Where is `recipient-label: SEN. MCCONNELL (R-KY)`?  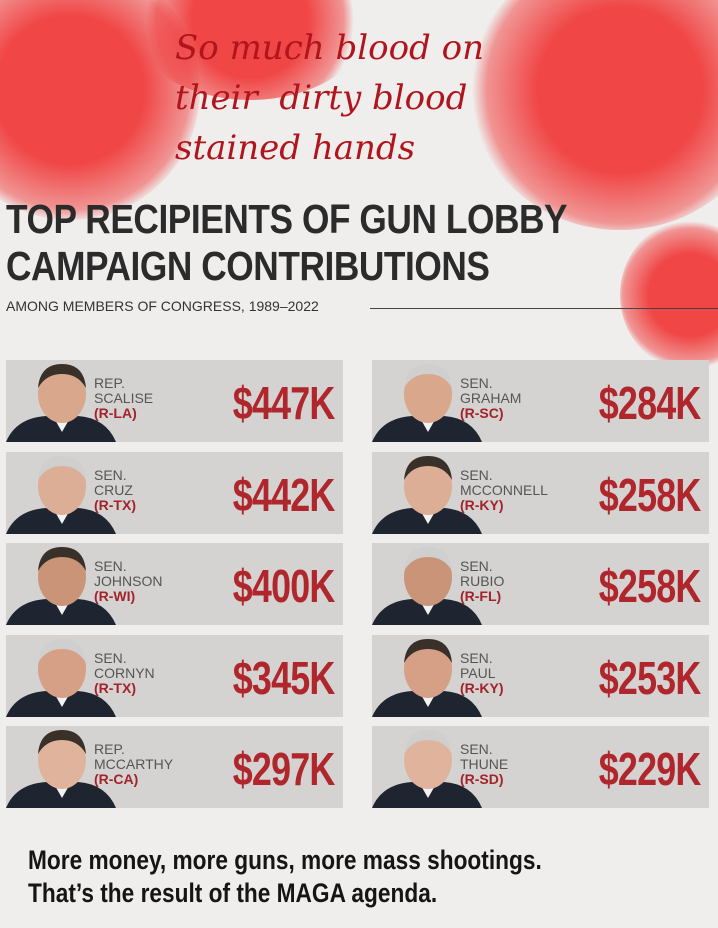 recipient-label: SEN. MCCONNELL (R-KY) is located at coordinates (504, 489).